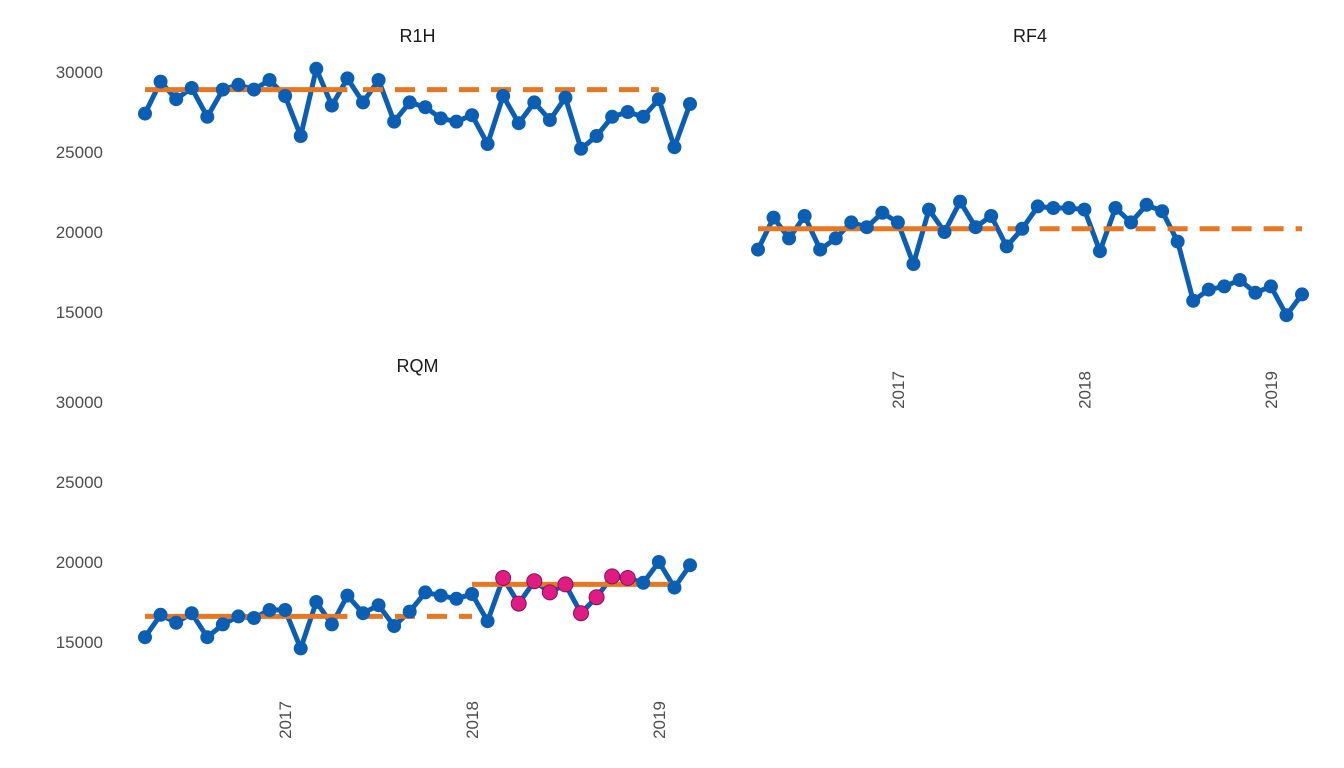 This screenshot has width=1344, height=768. Describe the element at coordinates (79, 482) in the screenshot. I see `y-tick-label: 25000` at that location.